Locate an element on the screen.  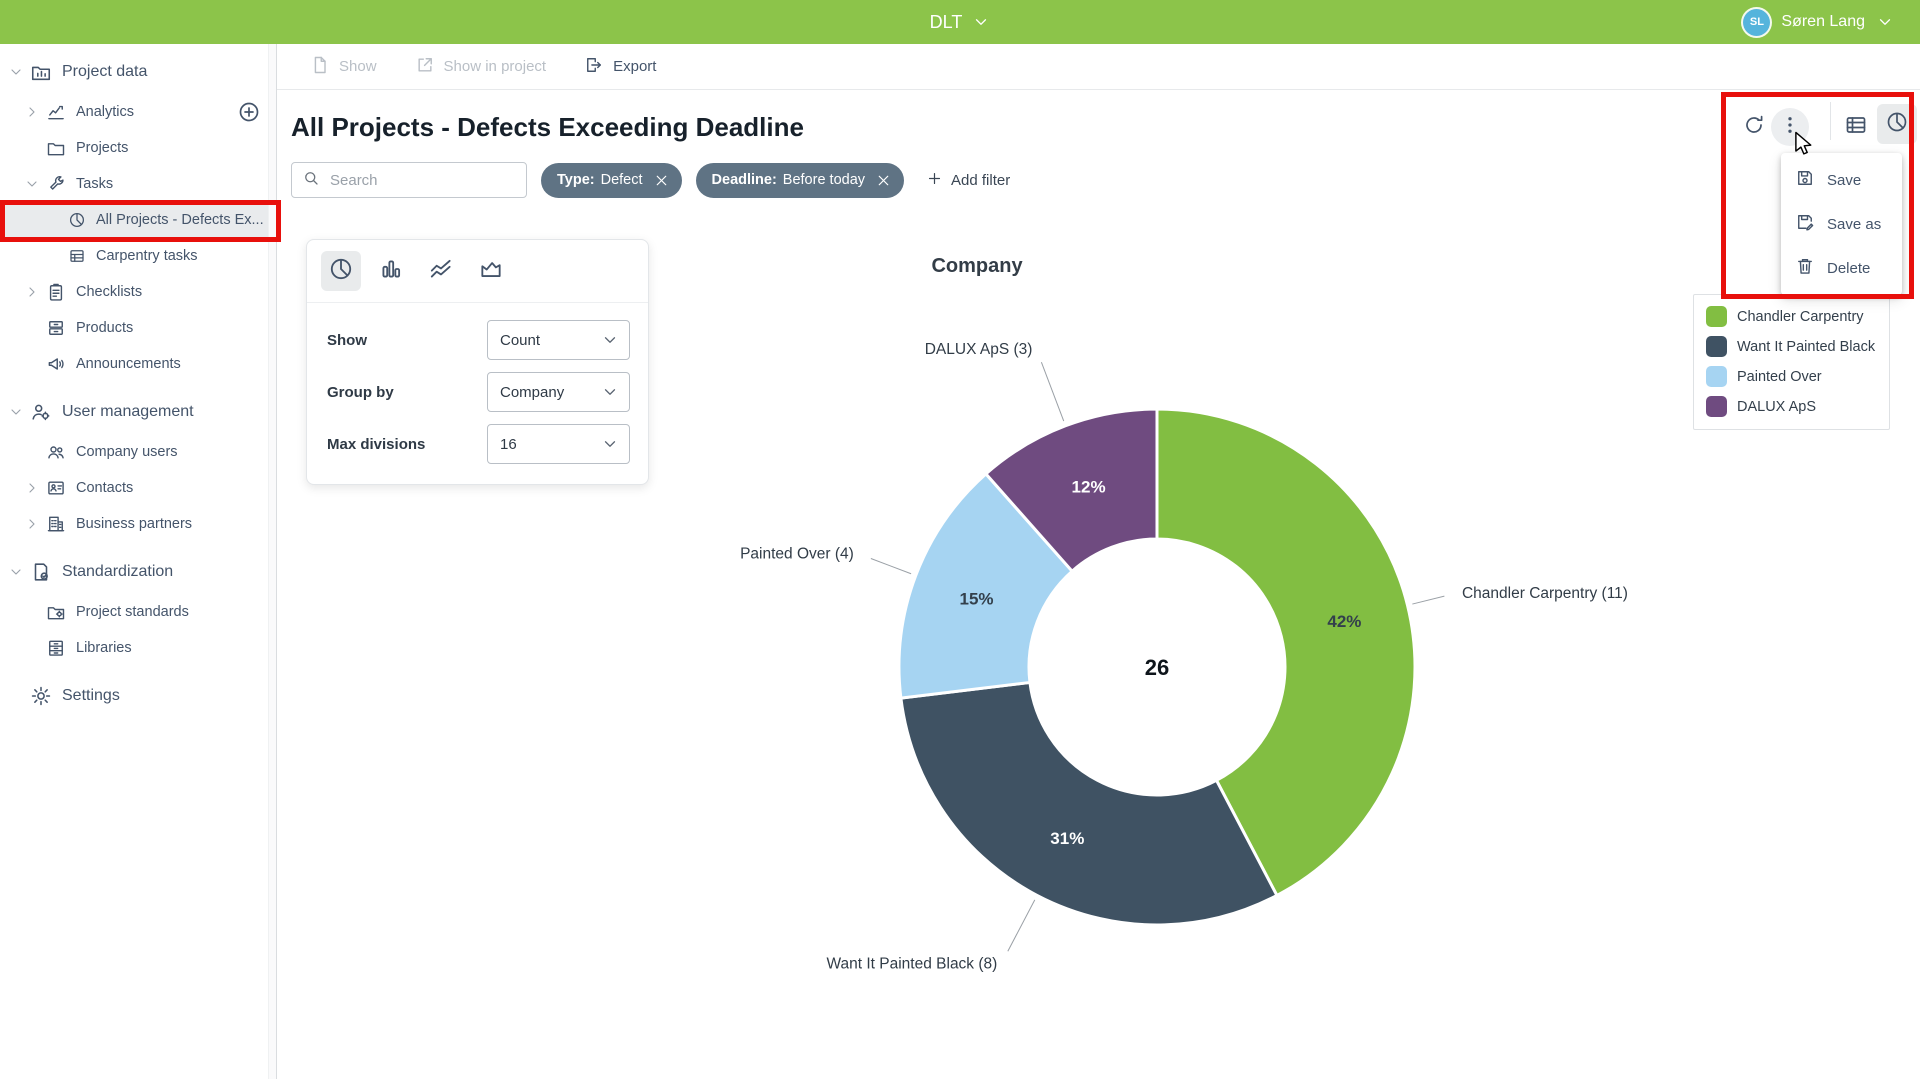
menu-item-label: Save is located at coordinates (1844, 180).